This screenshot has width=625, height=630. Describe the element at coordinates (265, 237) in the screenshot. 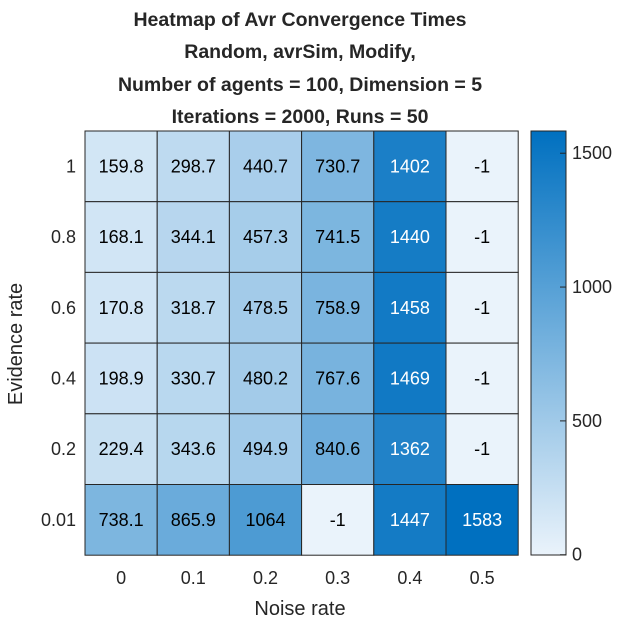

I see `cell-value-label: 457.3` at that location.